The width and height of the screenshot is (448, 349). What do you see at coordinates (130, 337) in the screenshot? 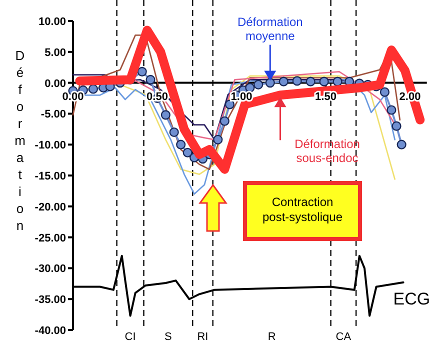
I see `text: CI` at bounding box center [130, 337].